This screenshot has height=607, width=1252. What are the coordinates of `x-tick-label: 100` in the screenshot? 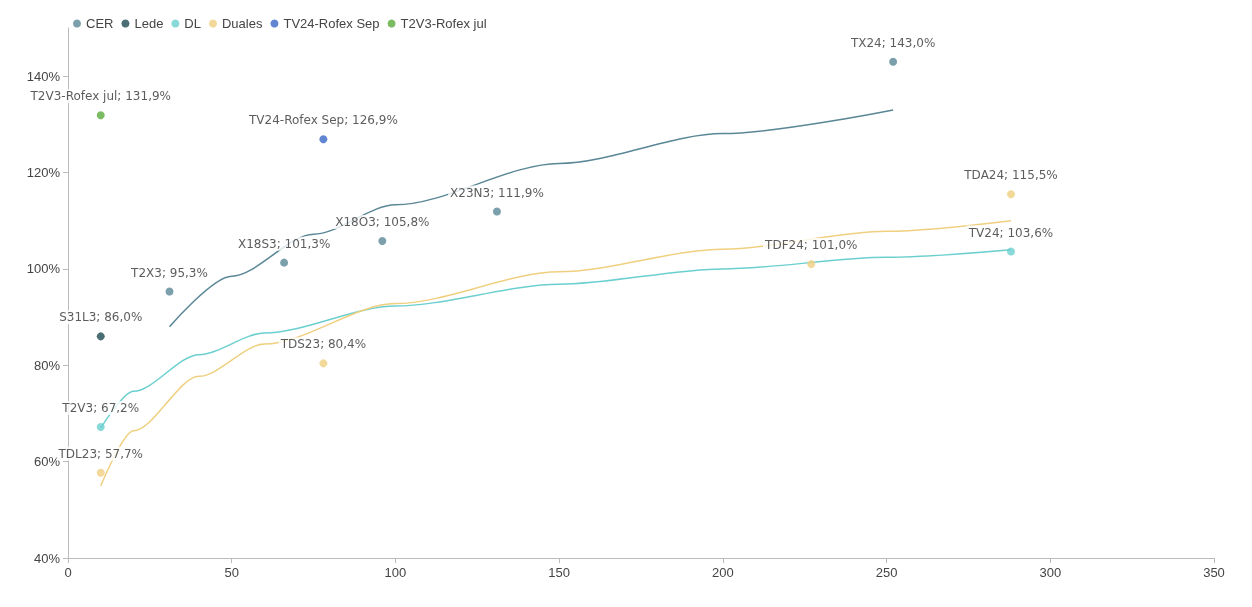 It's located at (395, 572).